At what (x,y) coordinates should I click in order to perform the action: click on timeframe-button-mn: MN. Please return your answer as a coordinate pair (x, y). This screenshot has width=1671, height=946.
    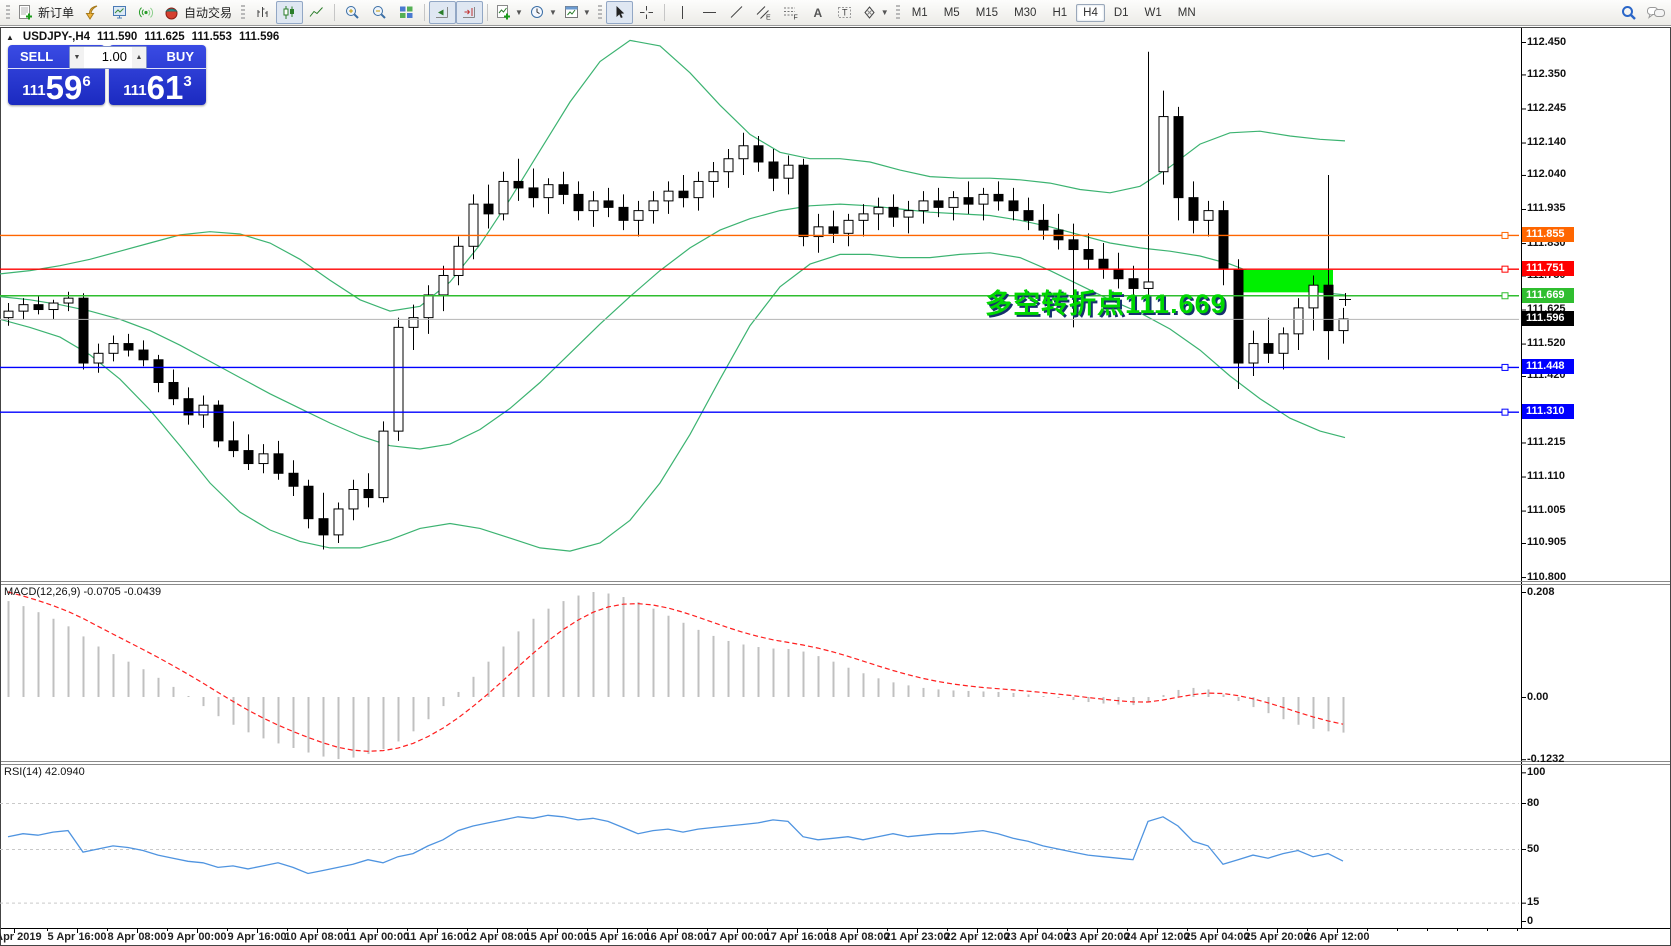
    Looking at the image, I should click on (1186, 12).